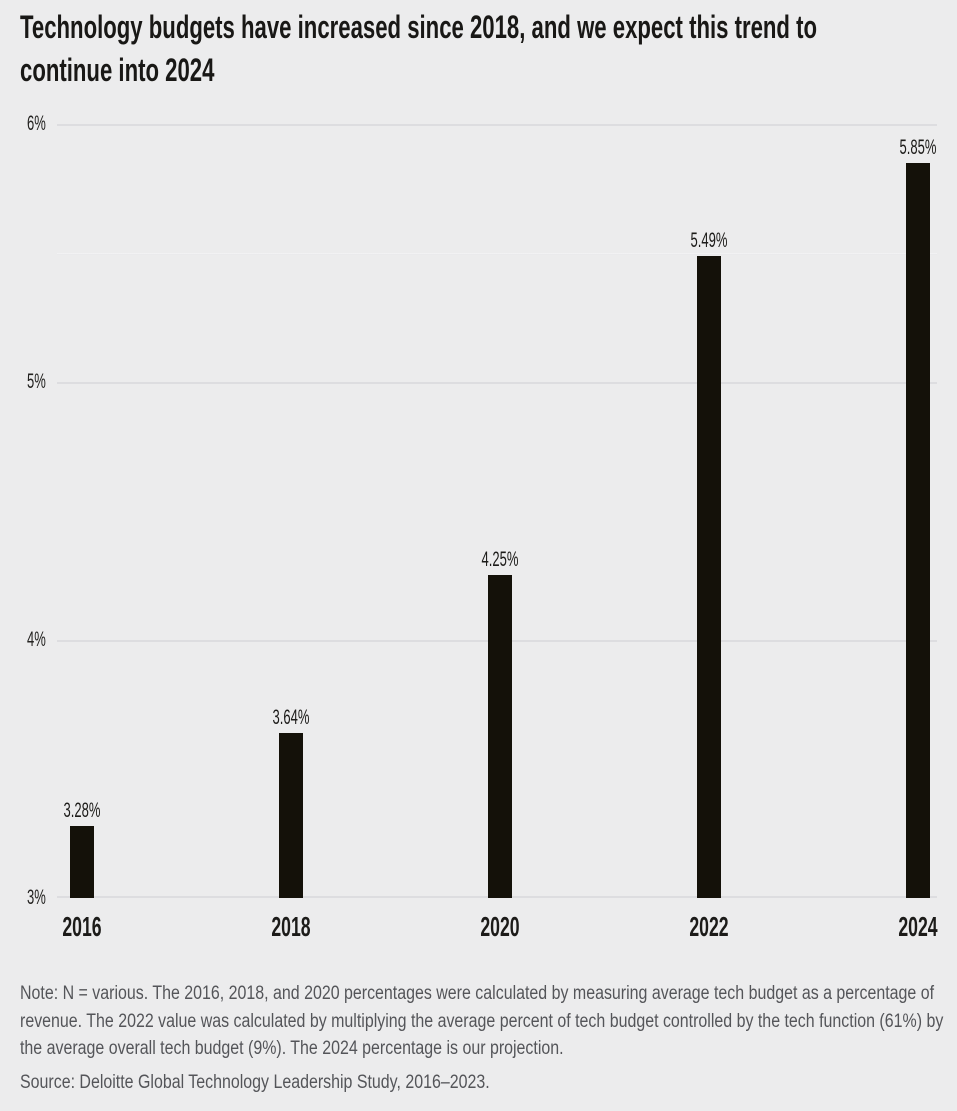  What do you see at coordinates (291, 815) in the screenshot?
I see `bar-2018` at bounding box center [291, 815].